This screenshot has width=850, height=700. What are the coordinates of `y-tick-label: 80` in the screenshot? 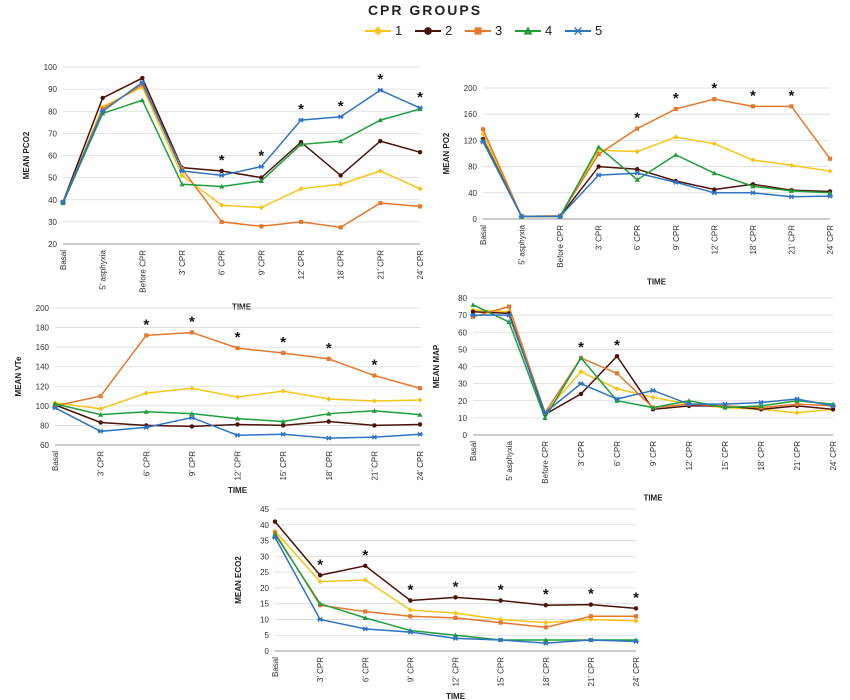 It's located at (462, 298).